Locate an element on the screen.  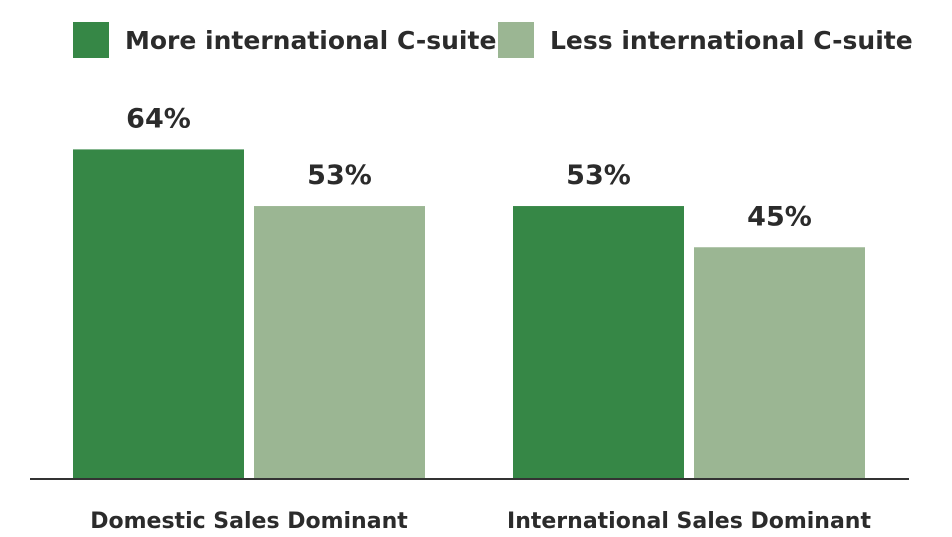
category-label-international: International Sales Dominant is located at coordinates (689, 521).